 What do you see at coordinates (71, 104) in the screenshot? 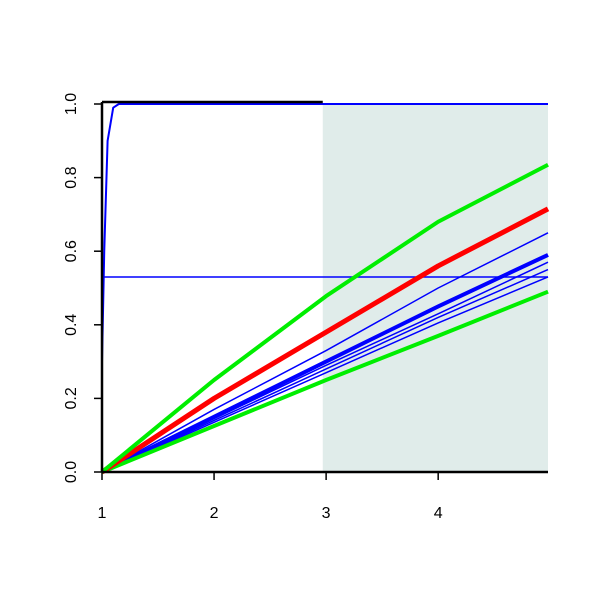
I see `y-tick-label: 1.0` at bounding box center [71, 104].